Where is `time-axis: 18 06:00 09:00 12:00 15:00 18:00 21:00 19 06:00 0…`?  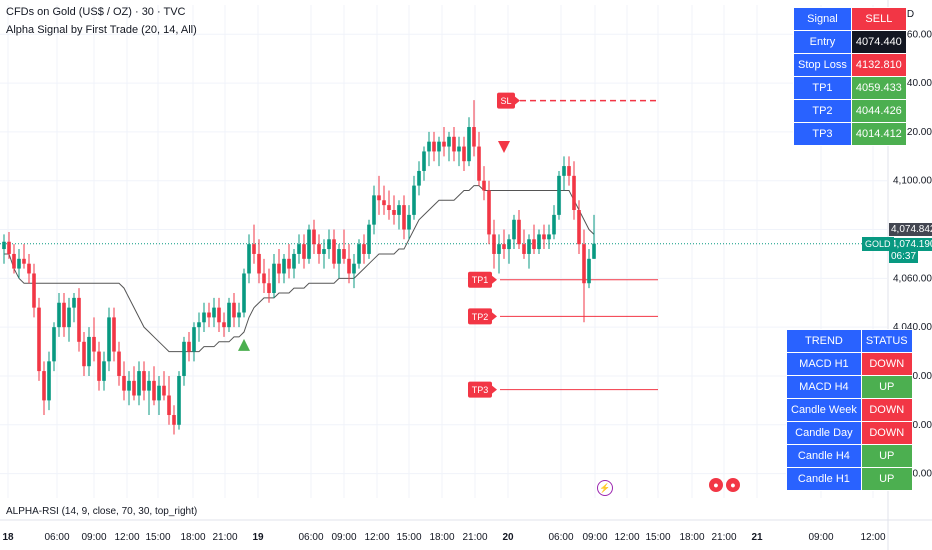
time-axis: 18 06:00 09:00 12:00 15:00 18:00 21:00 19 06:00 0… is located at coordinates (466, 531).